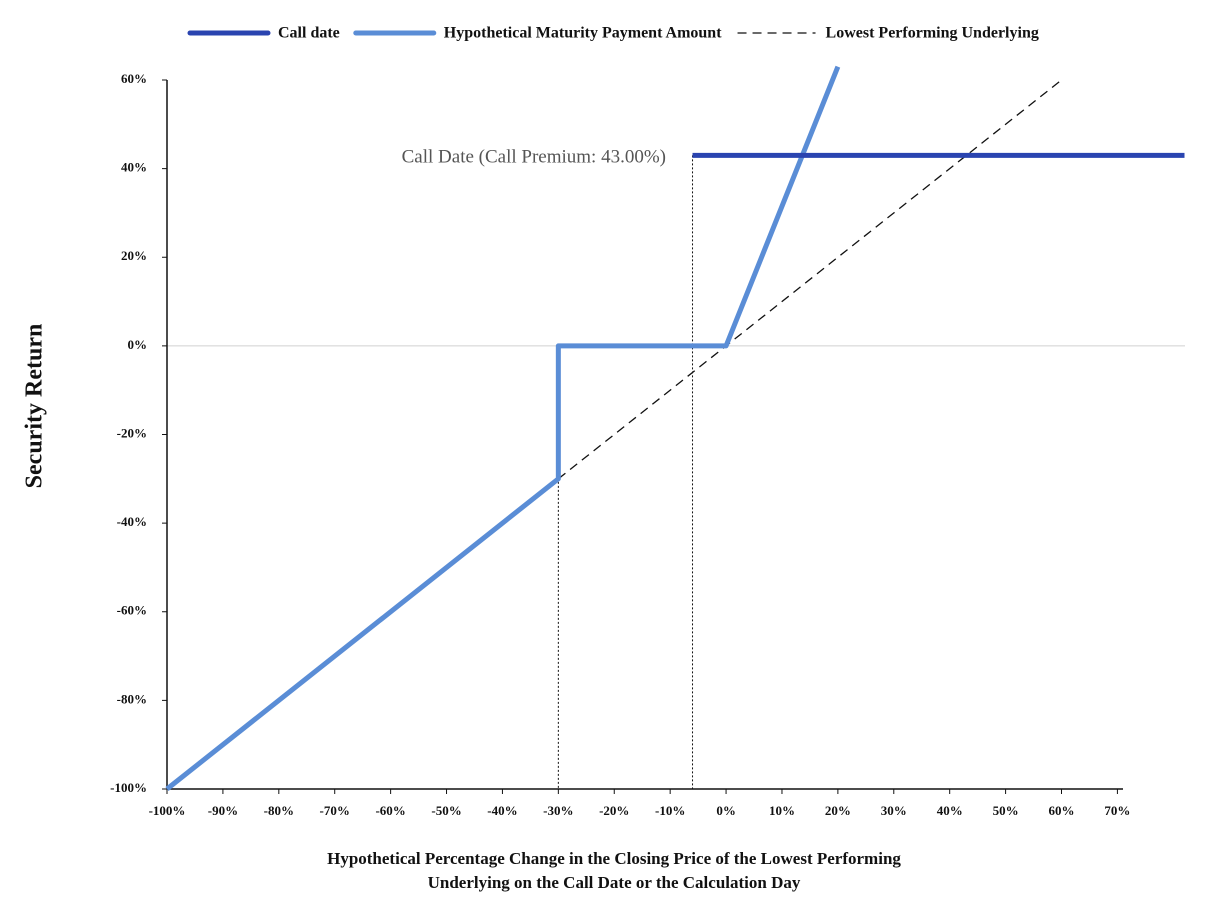 The width and height of the screenshot is (1207, 905). Describe the element at coordinates (309, 33) in the screenshot. I see `legend-label: Call date` at that location.